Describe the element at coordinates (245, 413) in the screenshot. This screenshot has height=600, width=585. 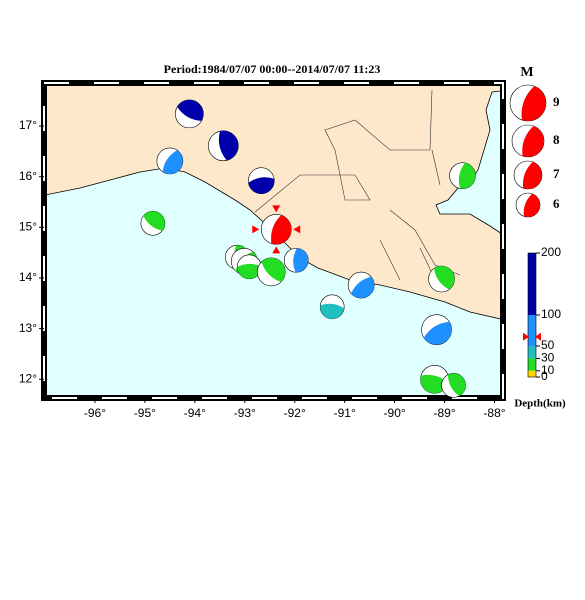
I see `lon-tick-label: -93°` at that location.